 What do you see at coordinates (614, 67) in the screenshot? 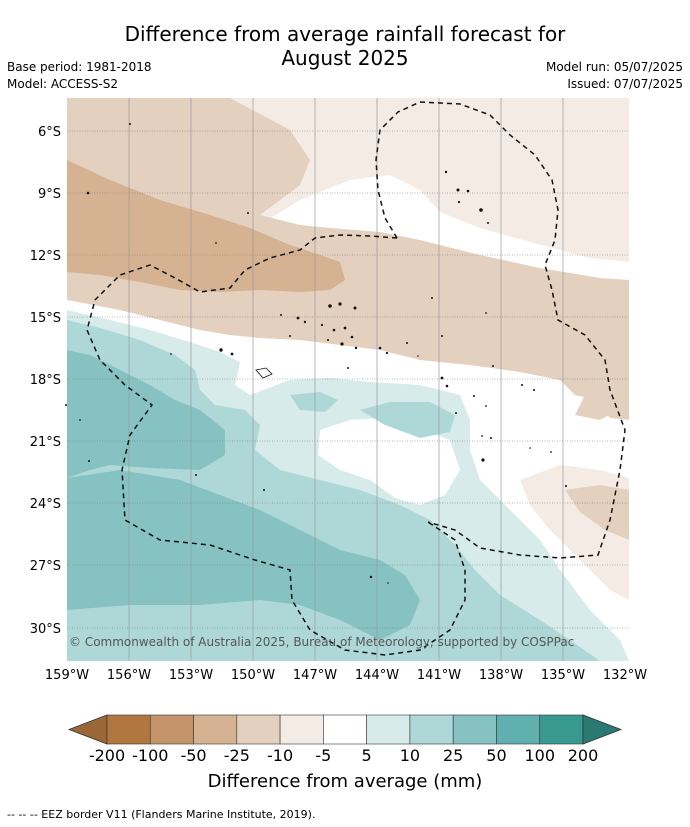
I see `model-run: Model run: 05/07/2025` at bounding box center [614, 67].